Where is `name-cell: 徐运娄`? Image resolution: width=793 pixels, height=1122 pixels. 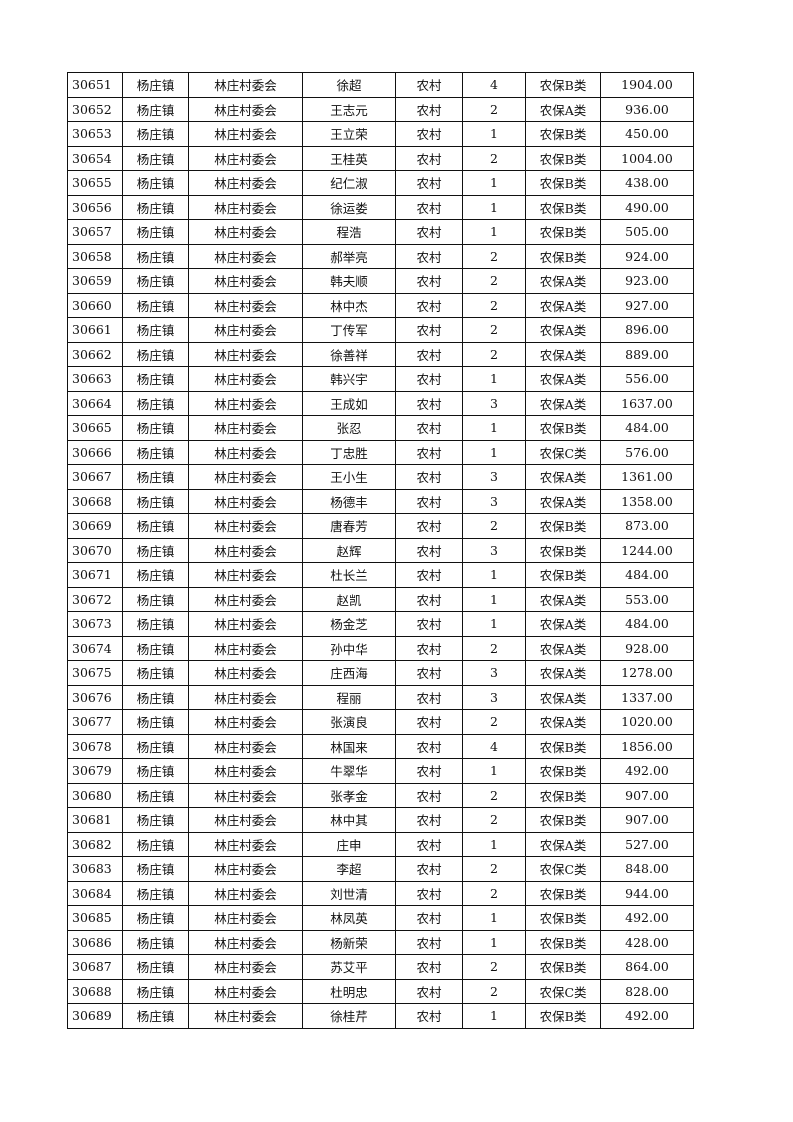
name-cell: 徐运娄 is located at coordinates (349, 207).